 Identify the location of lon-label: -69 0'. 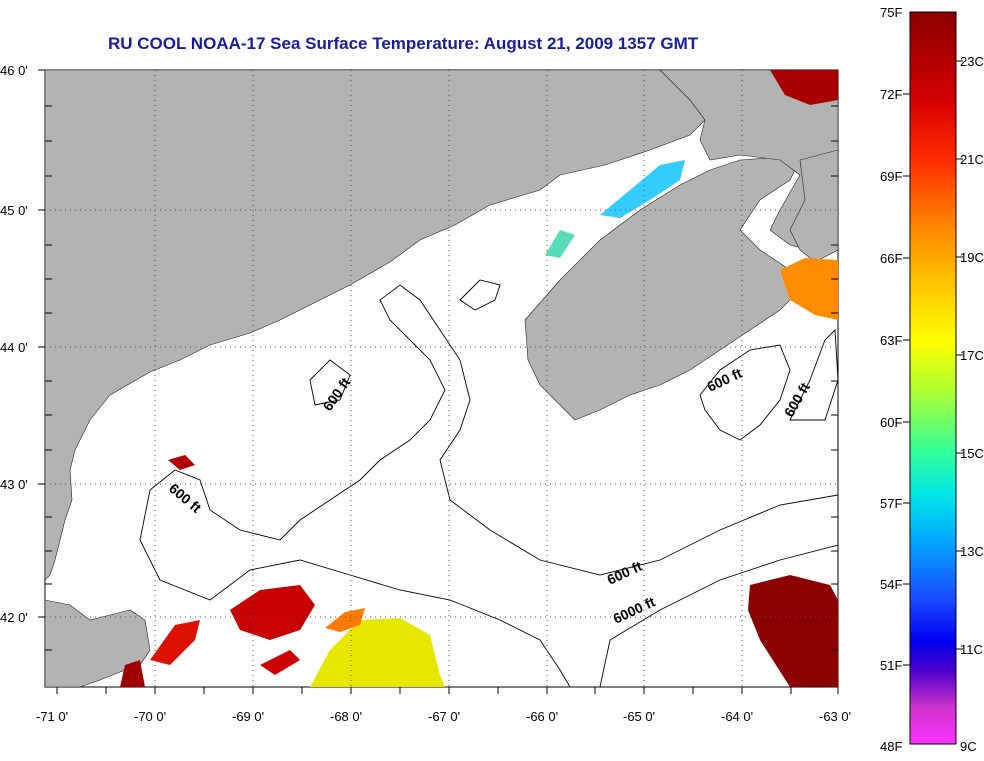
(248, 716).